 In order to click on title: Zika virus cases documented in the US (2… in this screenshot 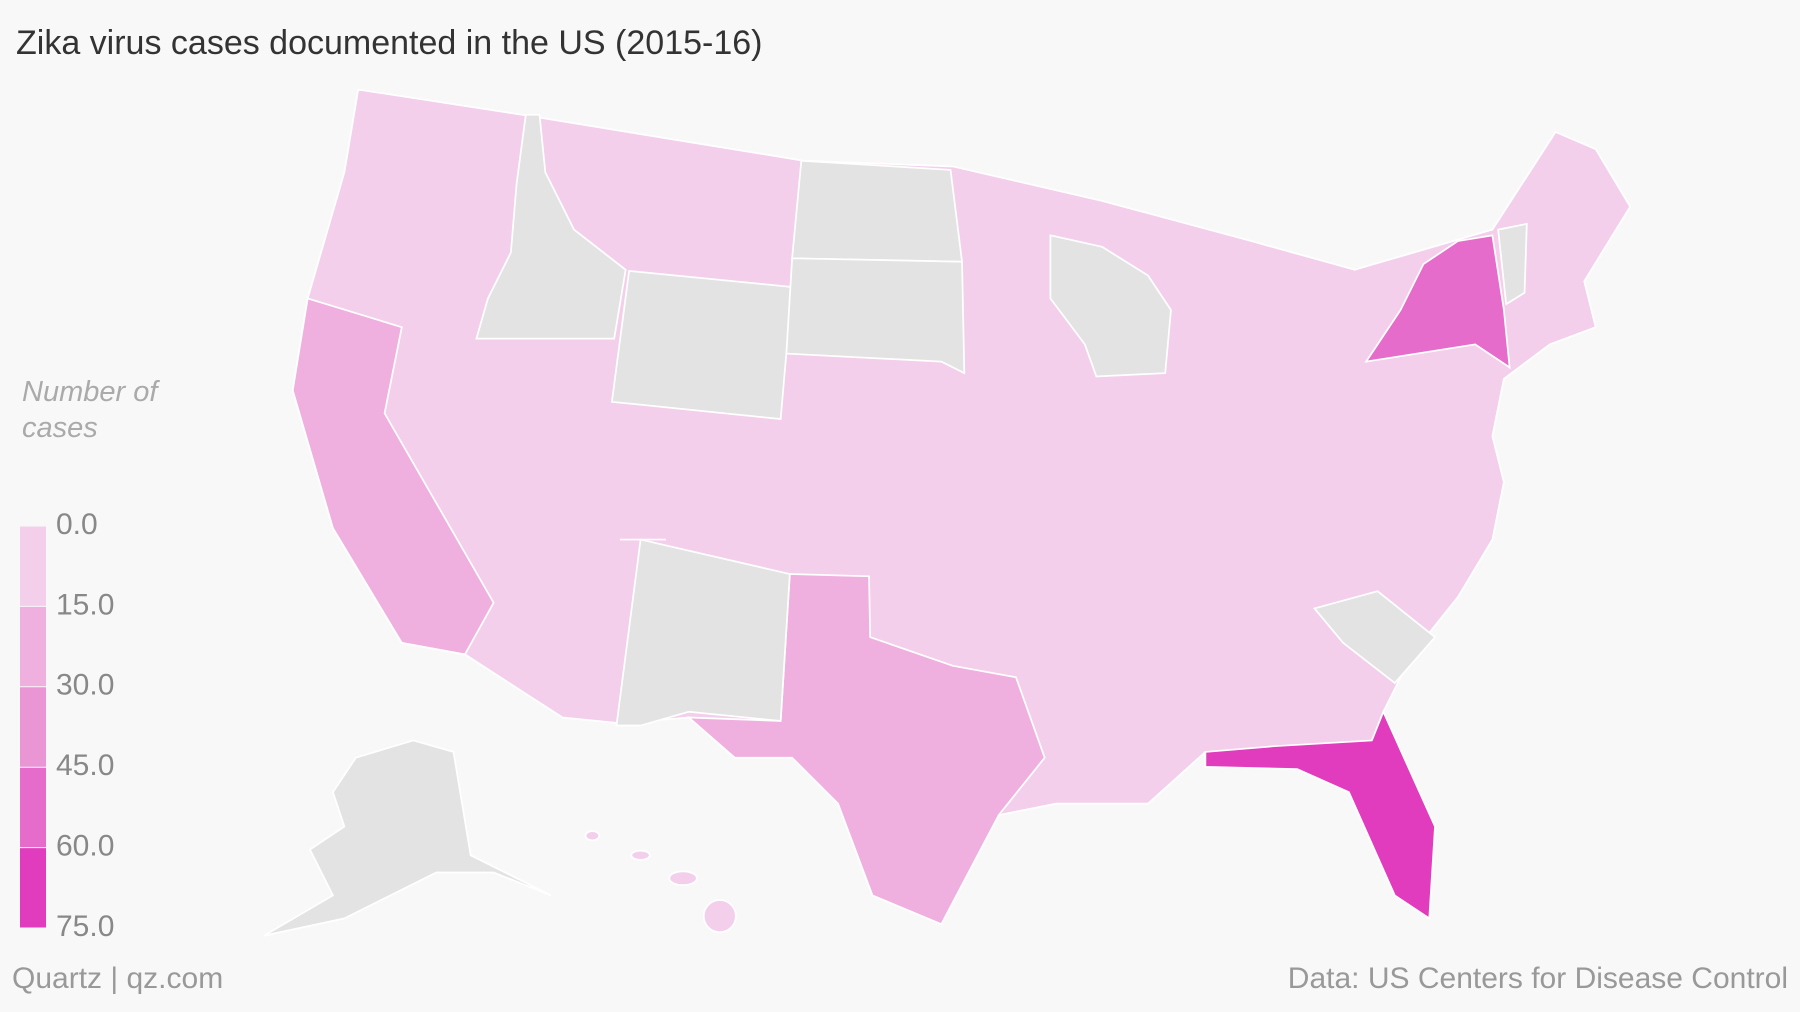, I will do `click(389, 43)`.